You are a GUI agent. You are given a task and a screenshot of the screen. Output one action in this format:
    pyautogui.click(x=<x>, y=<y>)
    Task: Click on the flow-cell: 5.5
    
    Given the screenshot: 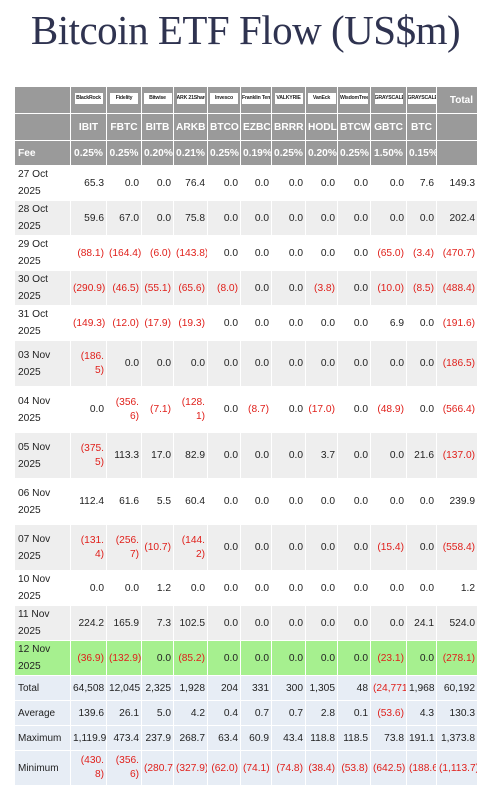 What is the action you would take?
    pyautogui.click(x=157, y=501)
    